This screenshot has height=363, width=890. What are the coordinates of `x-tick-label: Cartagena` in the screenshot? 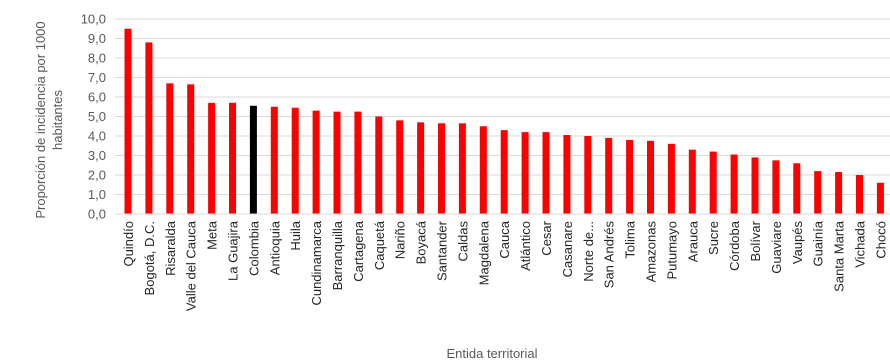 It's located at (358, 250).